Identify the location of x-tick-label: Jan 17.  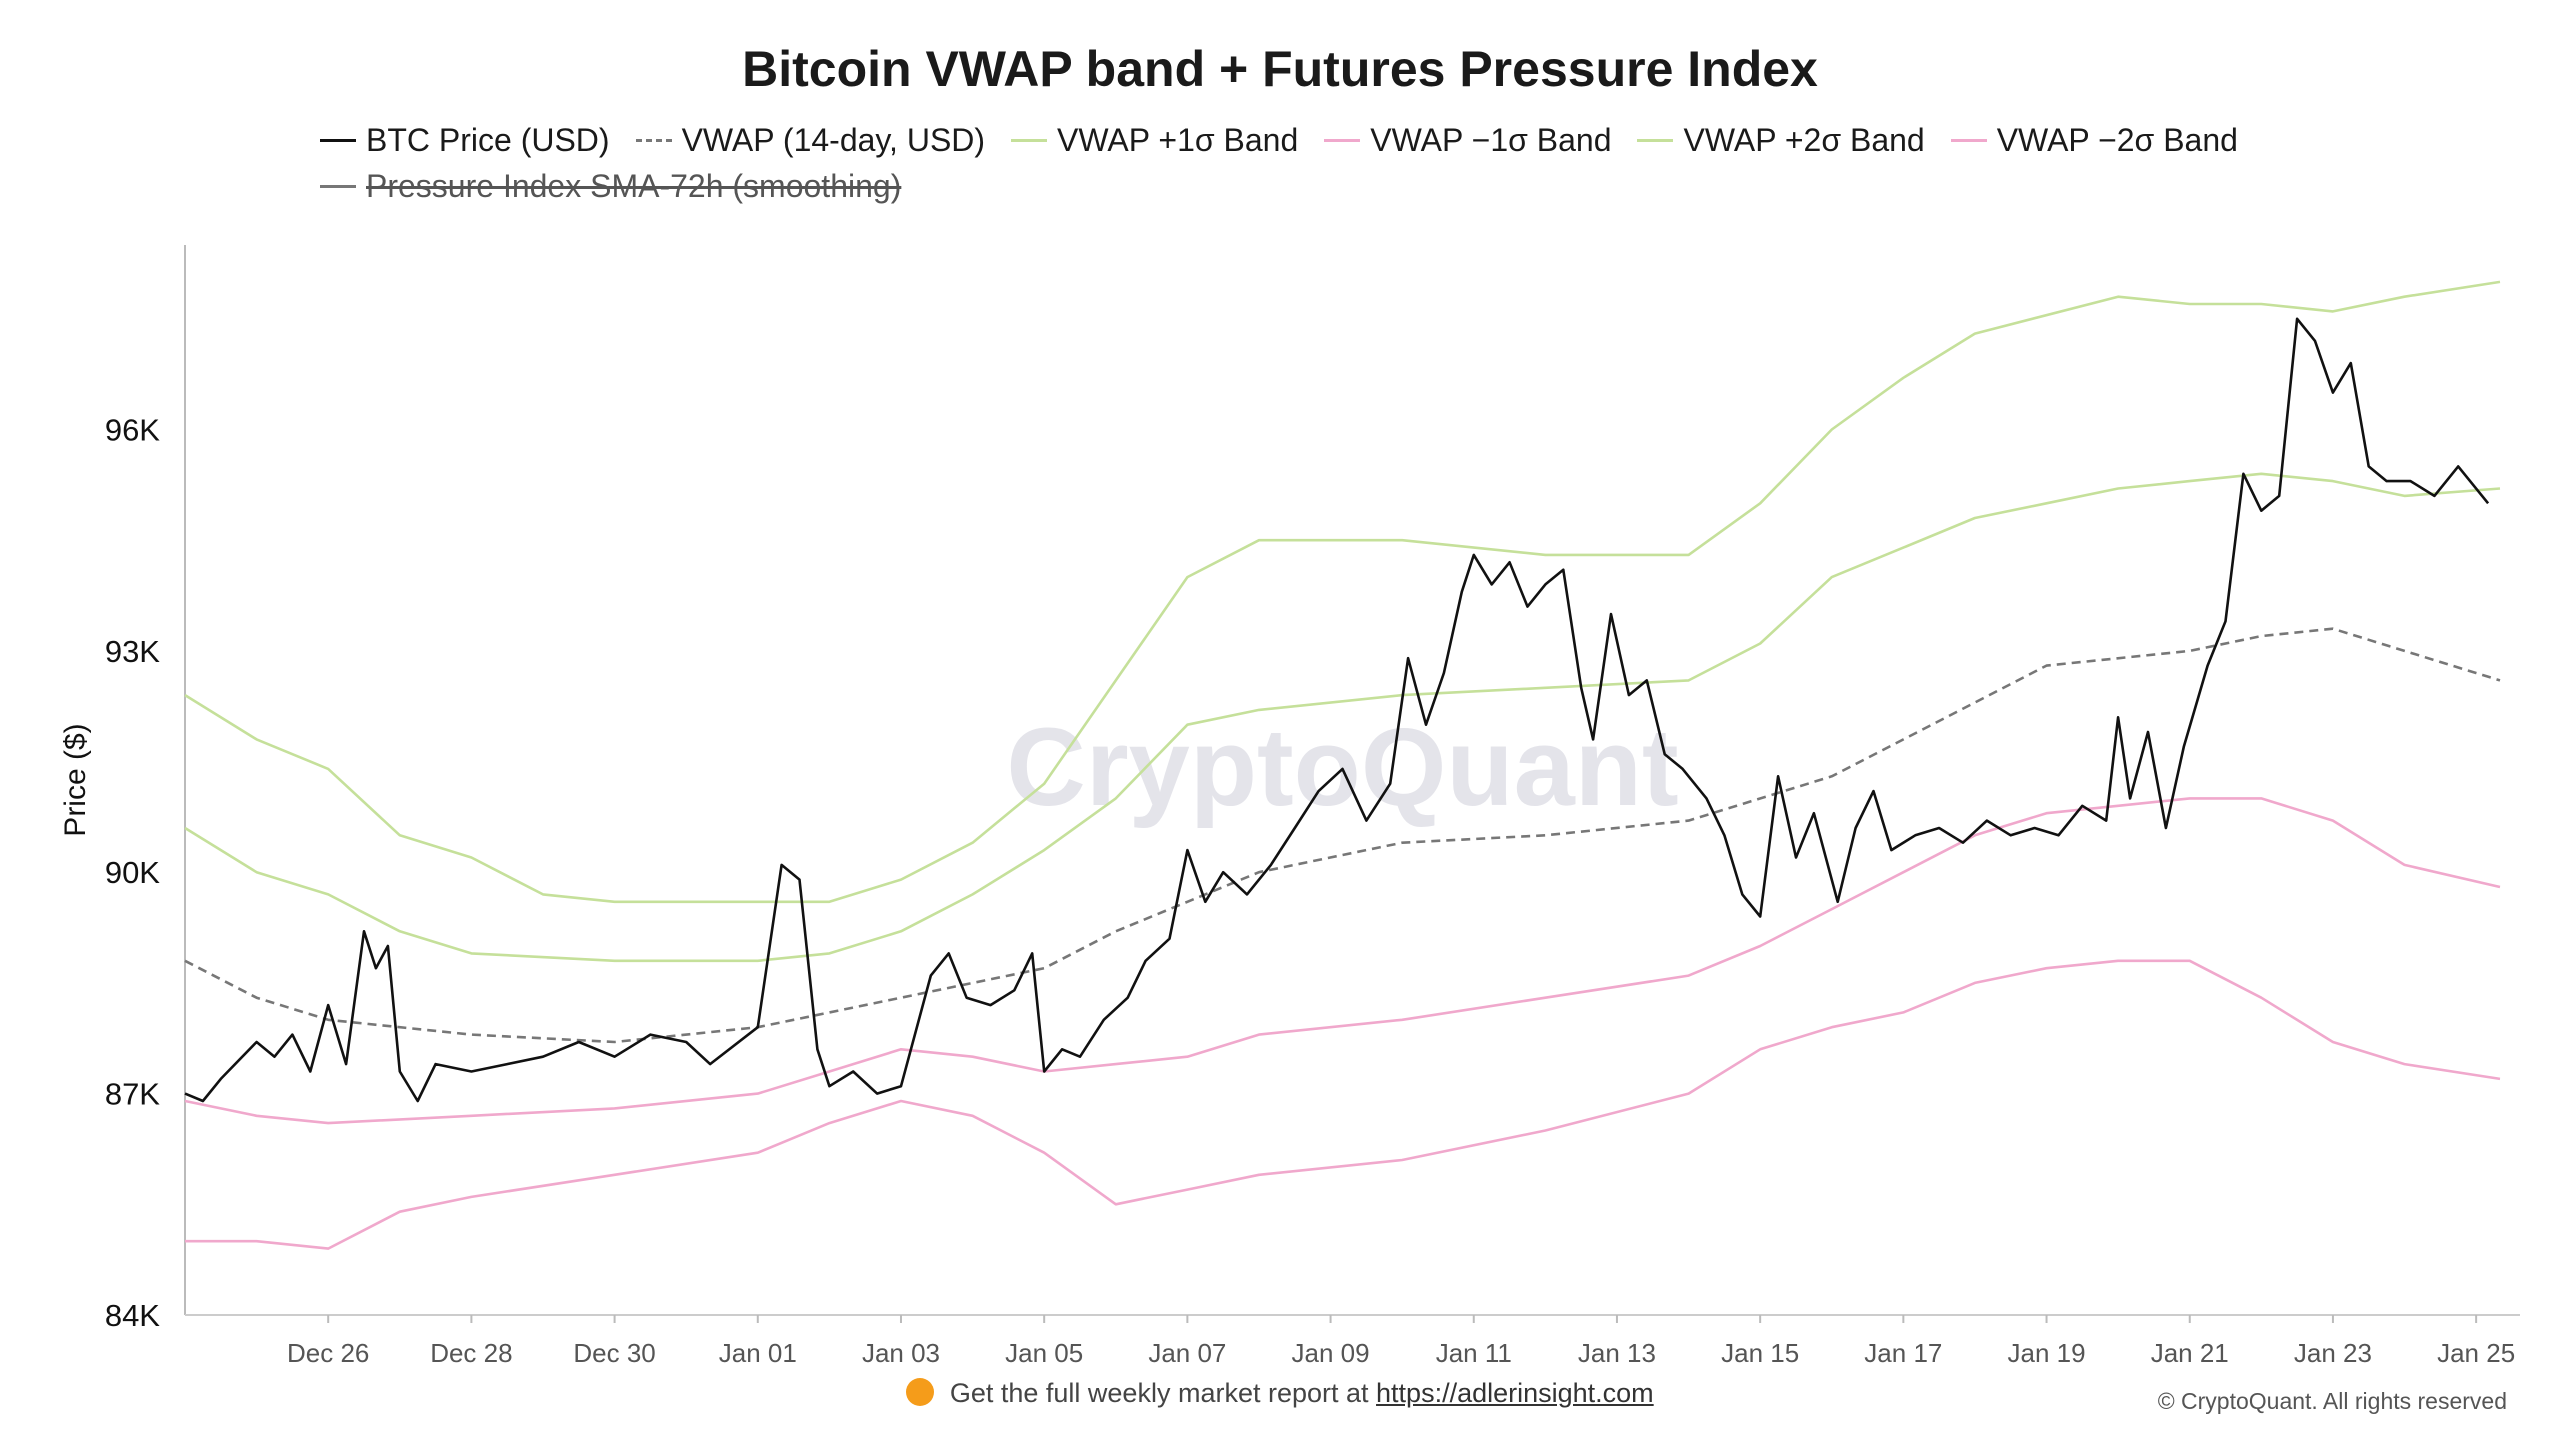
(1903, 1353).